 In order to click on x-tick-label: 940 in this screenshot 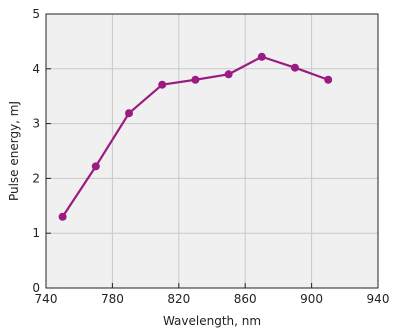, I will do `click(378, 299)`.